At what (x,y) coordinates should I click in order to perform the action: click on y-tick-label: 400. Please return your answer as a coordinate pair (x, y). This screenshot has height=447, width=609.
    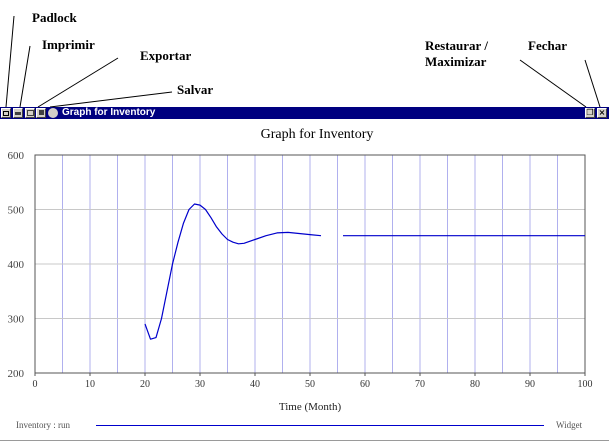
    Looking at the image, I should click on (16, 265).